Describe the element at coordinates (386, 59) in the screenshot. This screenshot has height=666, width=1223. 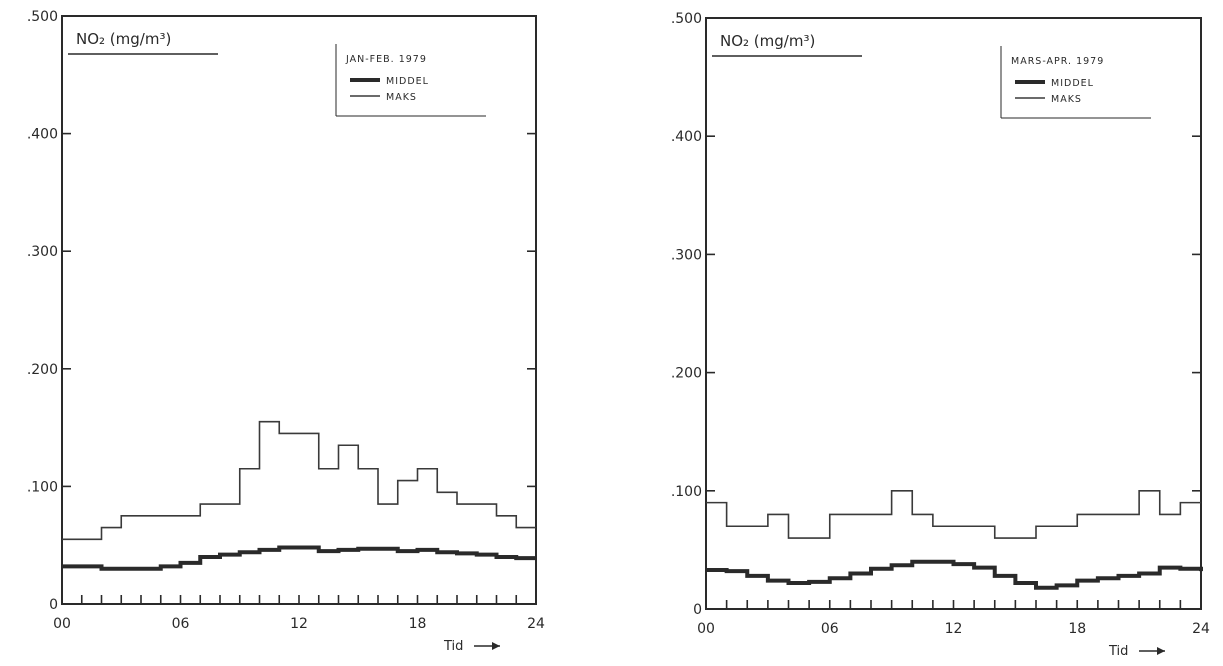
I see `legend-period: JAN-FEB. 1979` at that location.